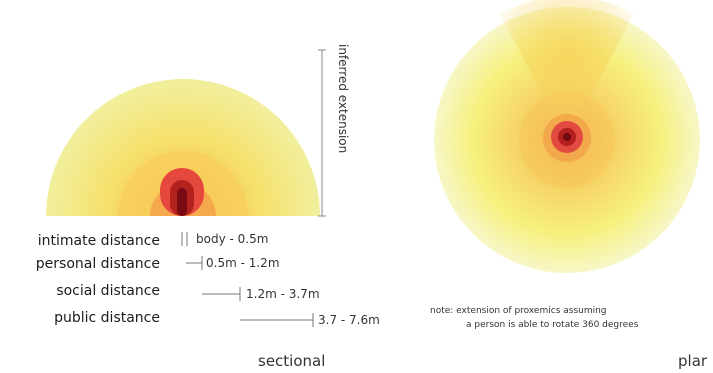 This screenshot has height=373, width=713. What do you see at coordinates (292, 361) in the screenshot?
I see `sectional-caption: sectional` at bounding box center [292, 361].